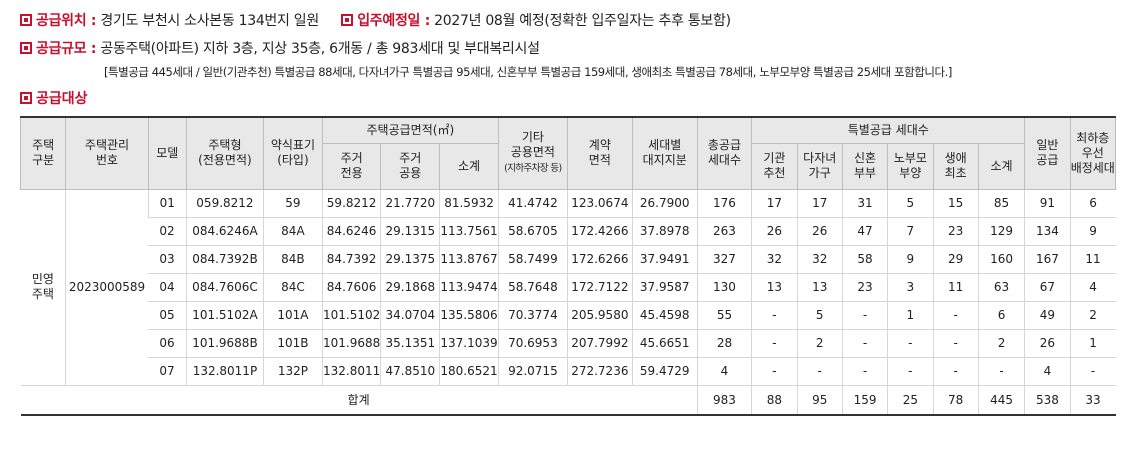 This screenshot has width=1136, height=451. I want to click on table-cell: 02, so click(167, 231).